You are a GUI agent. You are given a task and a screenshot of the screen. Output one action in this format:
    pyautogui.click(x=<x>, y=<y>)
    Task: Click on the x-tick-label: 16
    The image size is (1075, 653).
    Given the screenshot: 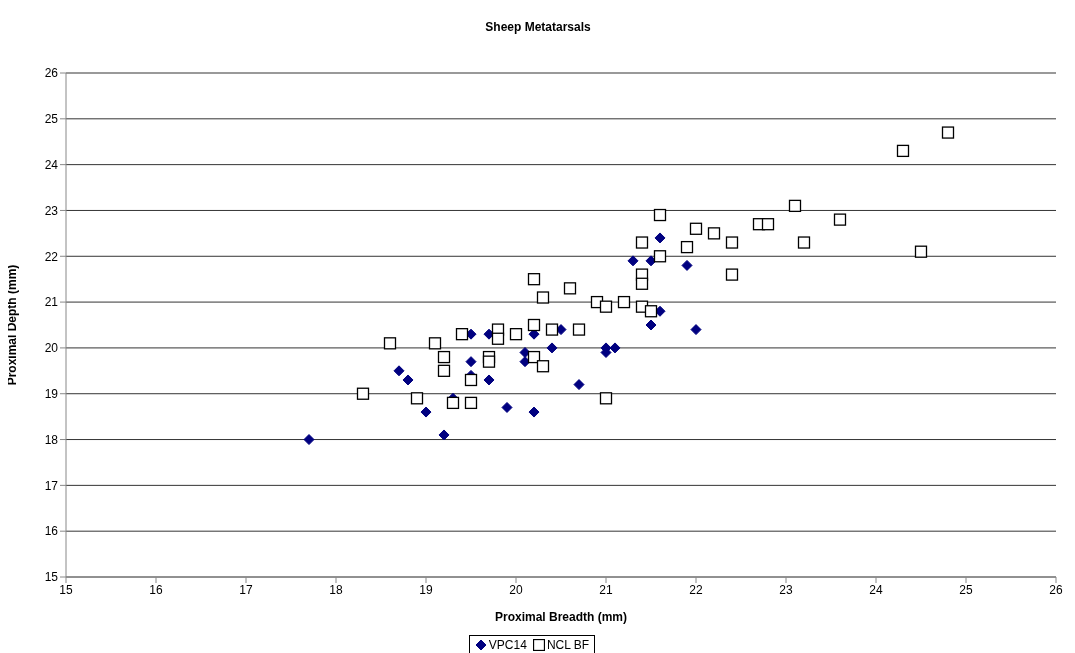 What is the action you would take?
    pyautogui.click(x=156, y=589)
    